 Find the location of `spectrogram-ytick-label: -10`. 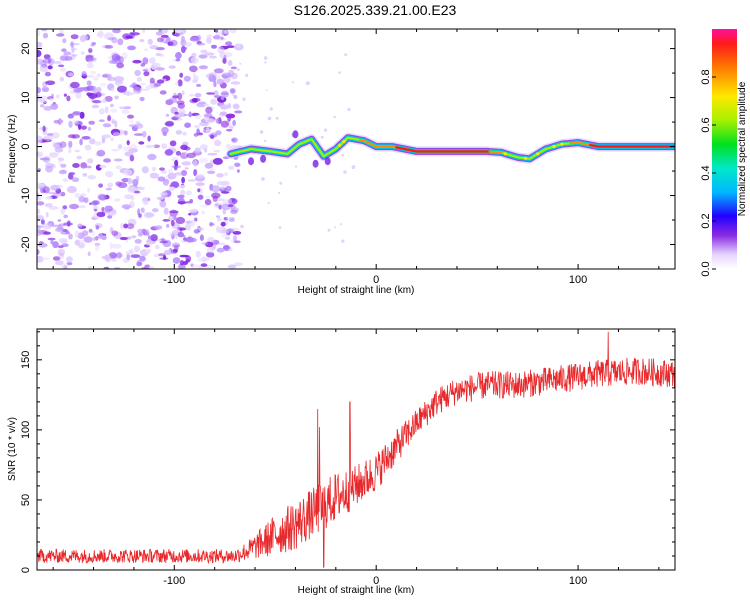

spectrogram-ytick-label: -10 is located at coordinates (26, 196).